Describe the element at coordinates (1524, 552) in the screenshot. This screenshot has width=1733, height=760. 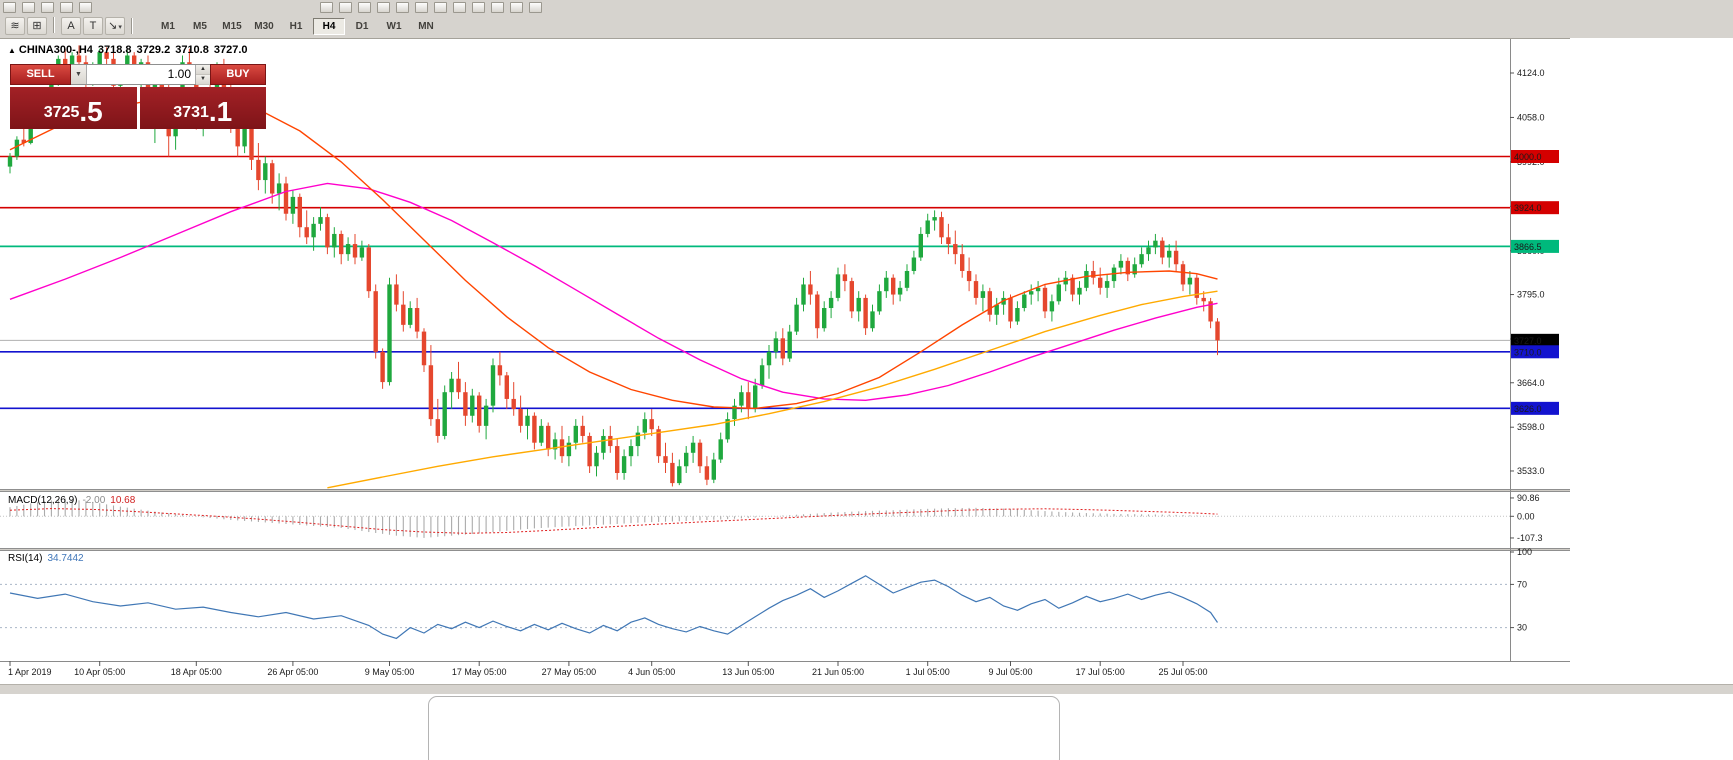
I see `svg-text: 100` at that location.